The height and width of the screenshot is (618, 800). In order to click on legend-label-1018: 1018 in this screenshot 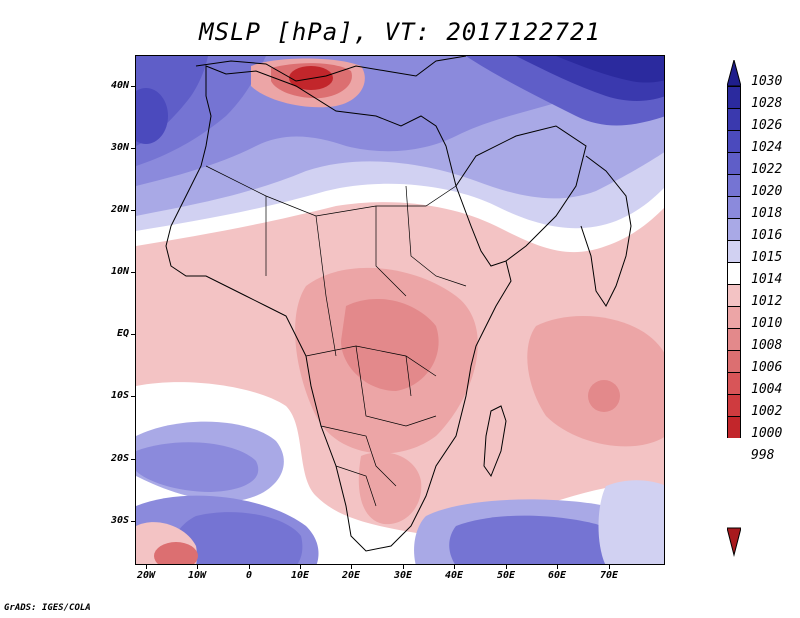, I will do `click(767, 213)`.